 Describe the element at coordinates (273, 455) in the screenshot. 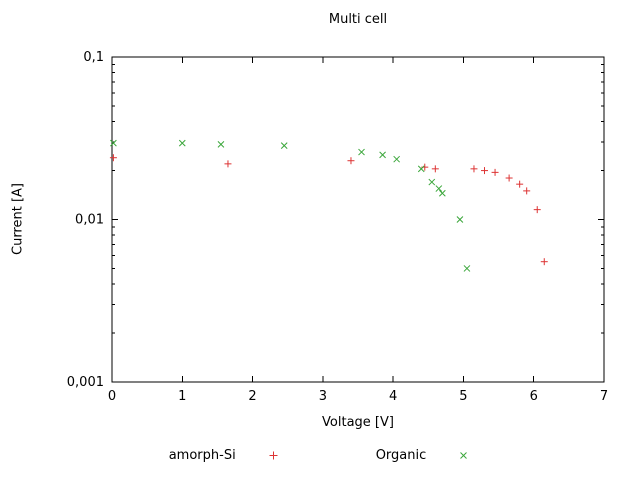

I see `plus-marker-icon` at that location.